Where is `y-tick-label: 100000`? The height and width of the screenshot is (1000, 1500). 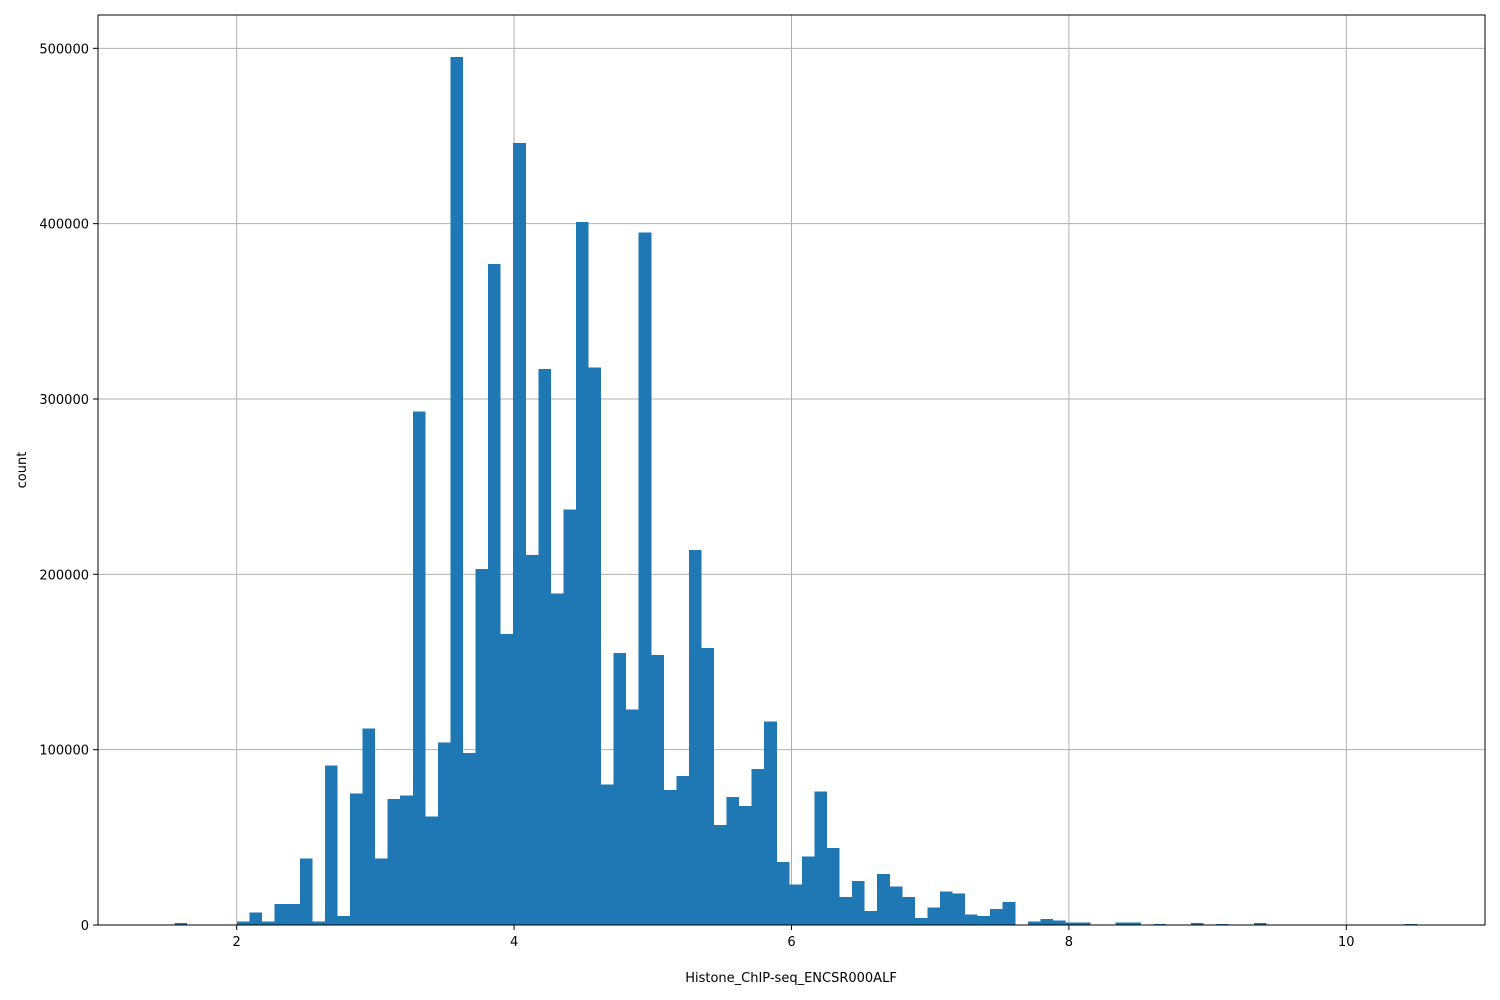
y-tick-label: 100000 is located at coordinates (64, 751).